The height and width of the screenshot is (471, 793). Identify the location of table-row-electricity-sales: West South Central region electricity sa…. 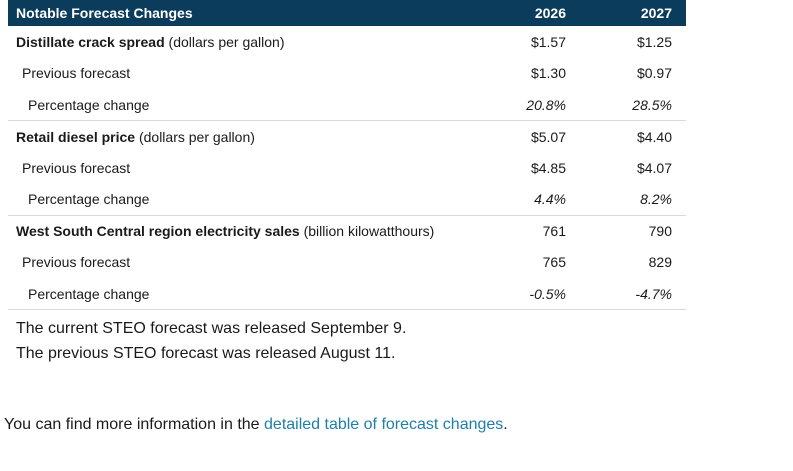
(347, 231).